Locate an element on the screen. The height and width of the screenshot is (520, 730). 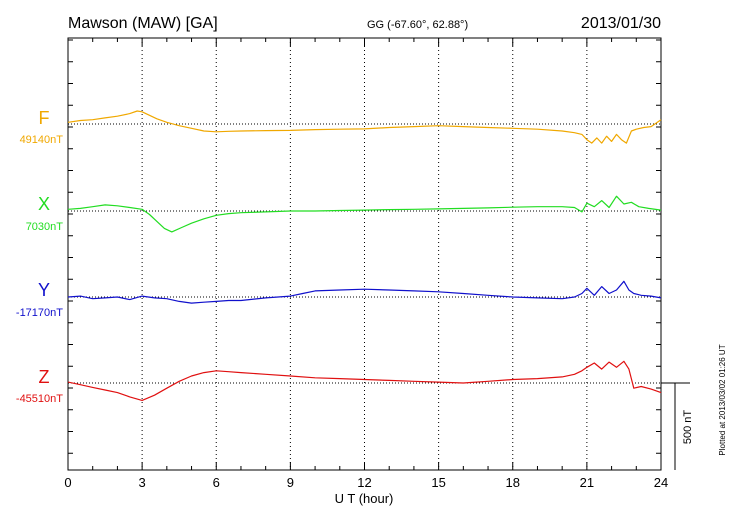
series-line-x is located at coordinates (364, 214).